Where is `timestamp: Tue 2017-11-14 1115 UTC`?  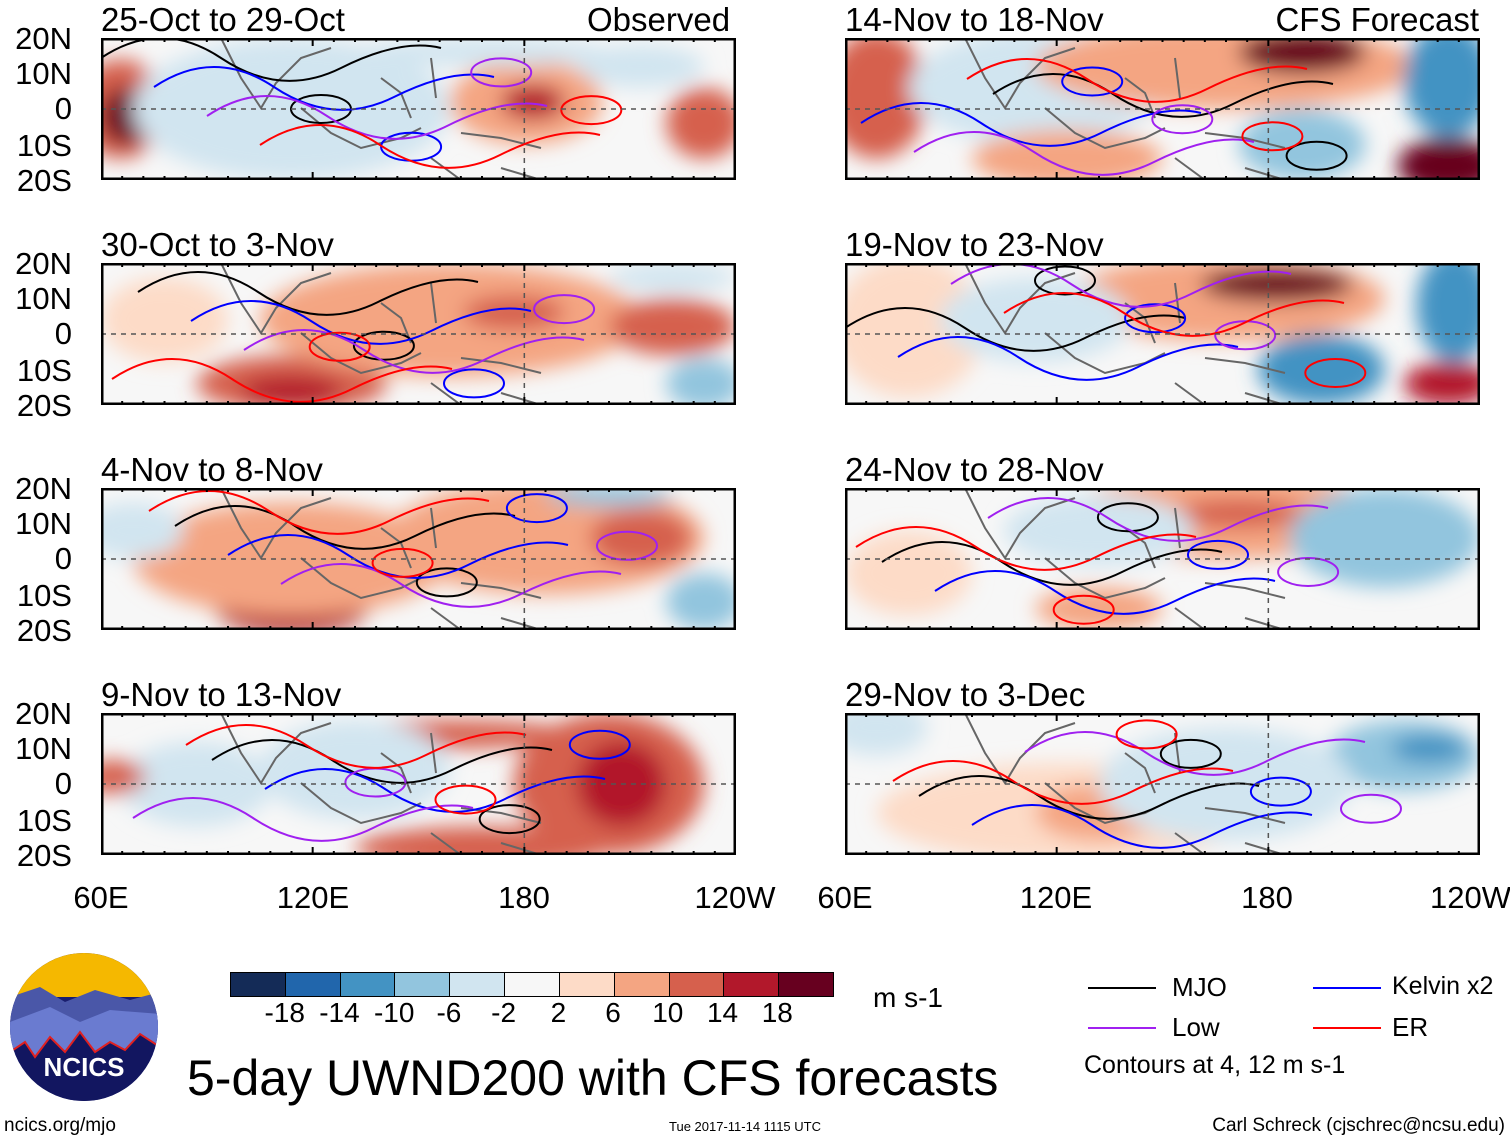
timestamp: Tue 2017-11-14 1115 UTC is located at coordinates (745, 1126).